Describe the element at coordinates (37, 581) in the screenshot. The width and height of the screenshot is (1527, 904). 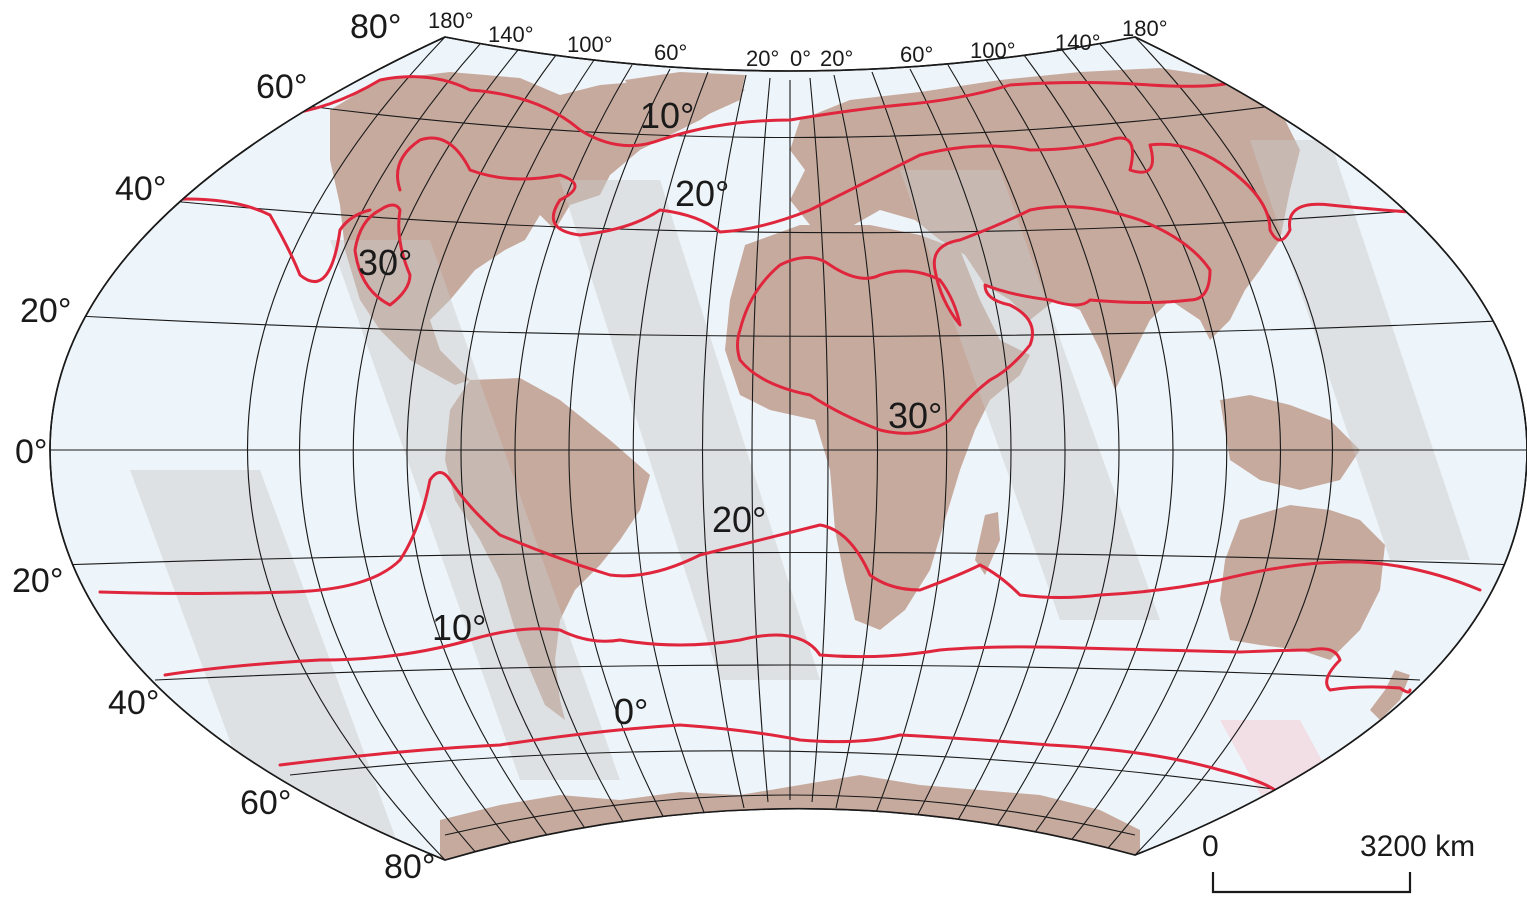
I see `latitude-label-s20: 20°` at that location.